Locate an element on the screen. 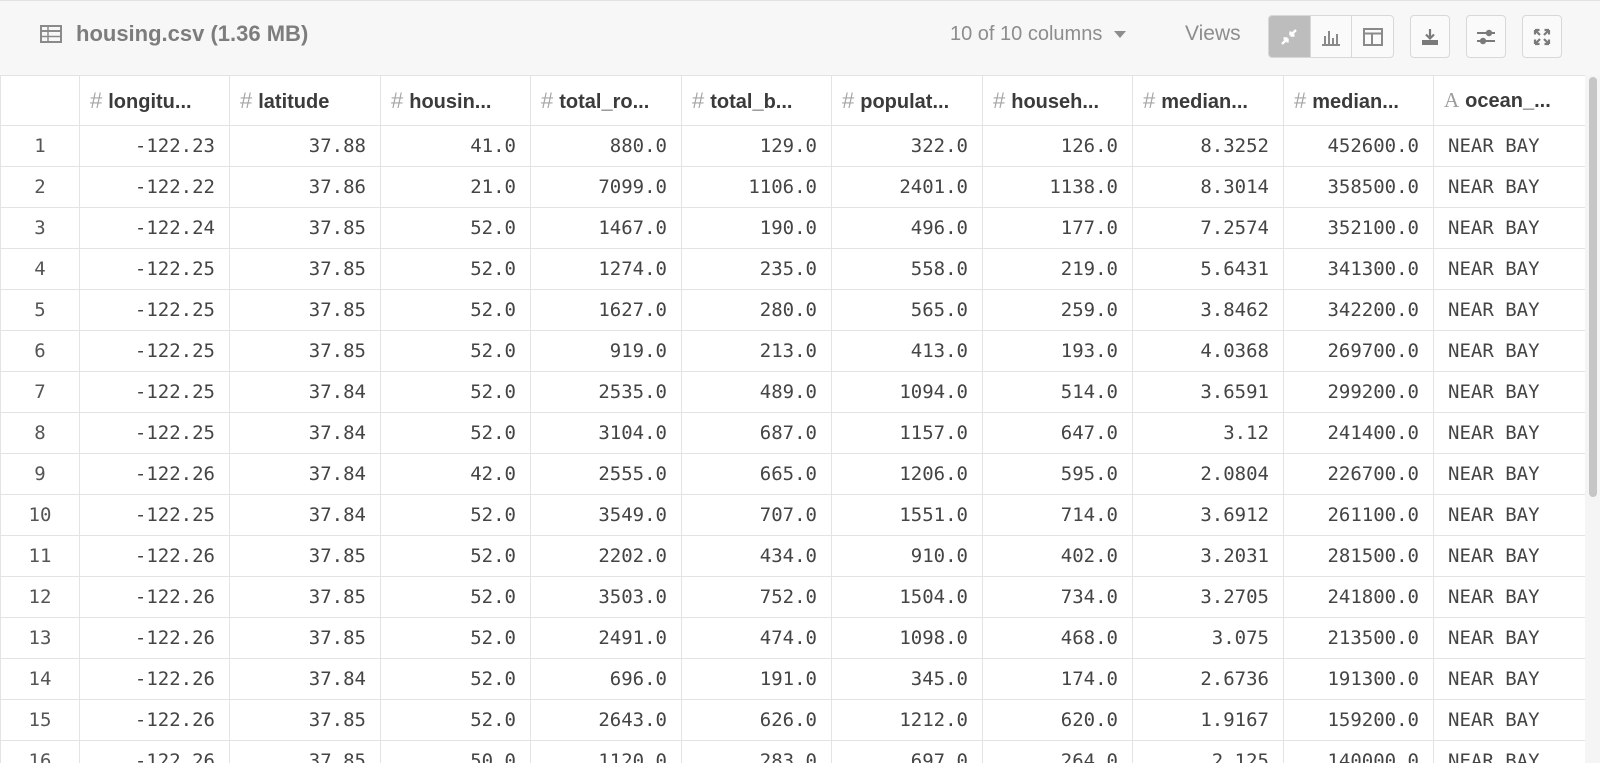 This screenshot has height=763, width=1600. table-cell: 126.0 is located at coordinates (1057, 146).